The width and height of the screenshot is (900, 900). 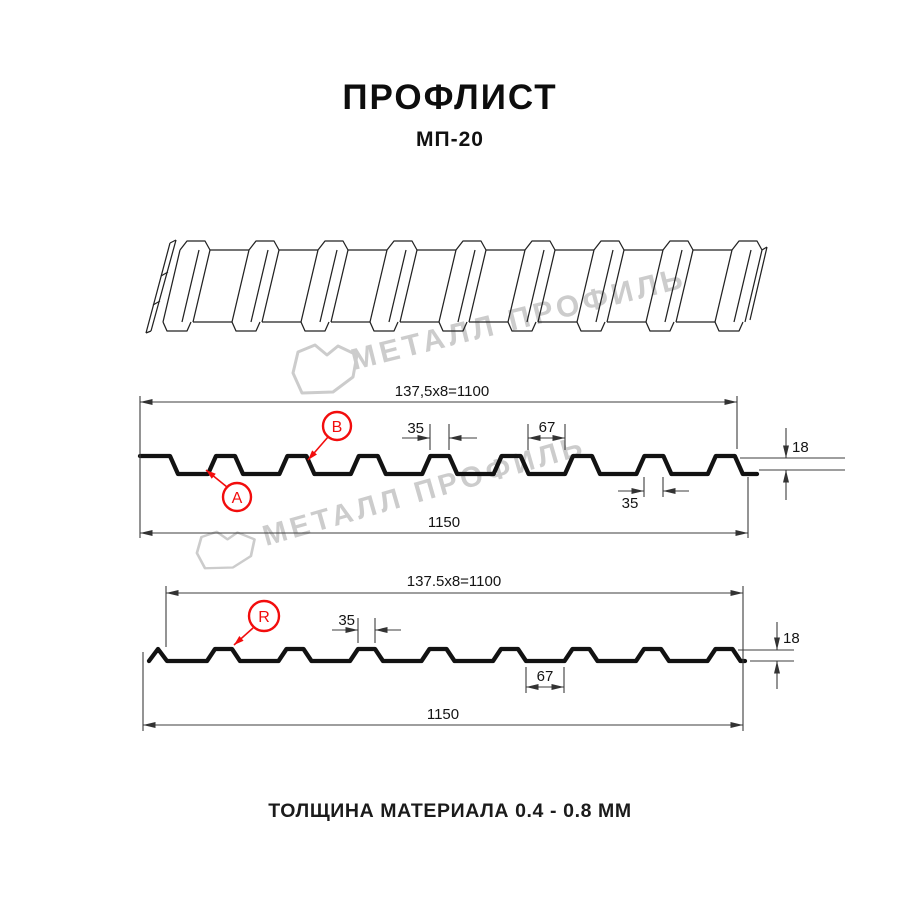 I want to click on point-b-letter: B, so click(x=337, y=427).